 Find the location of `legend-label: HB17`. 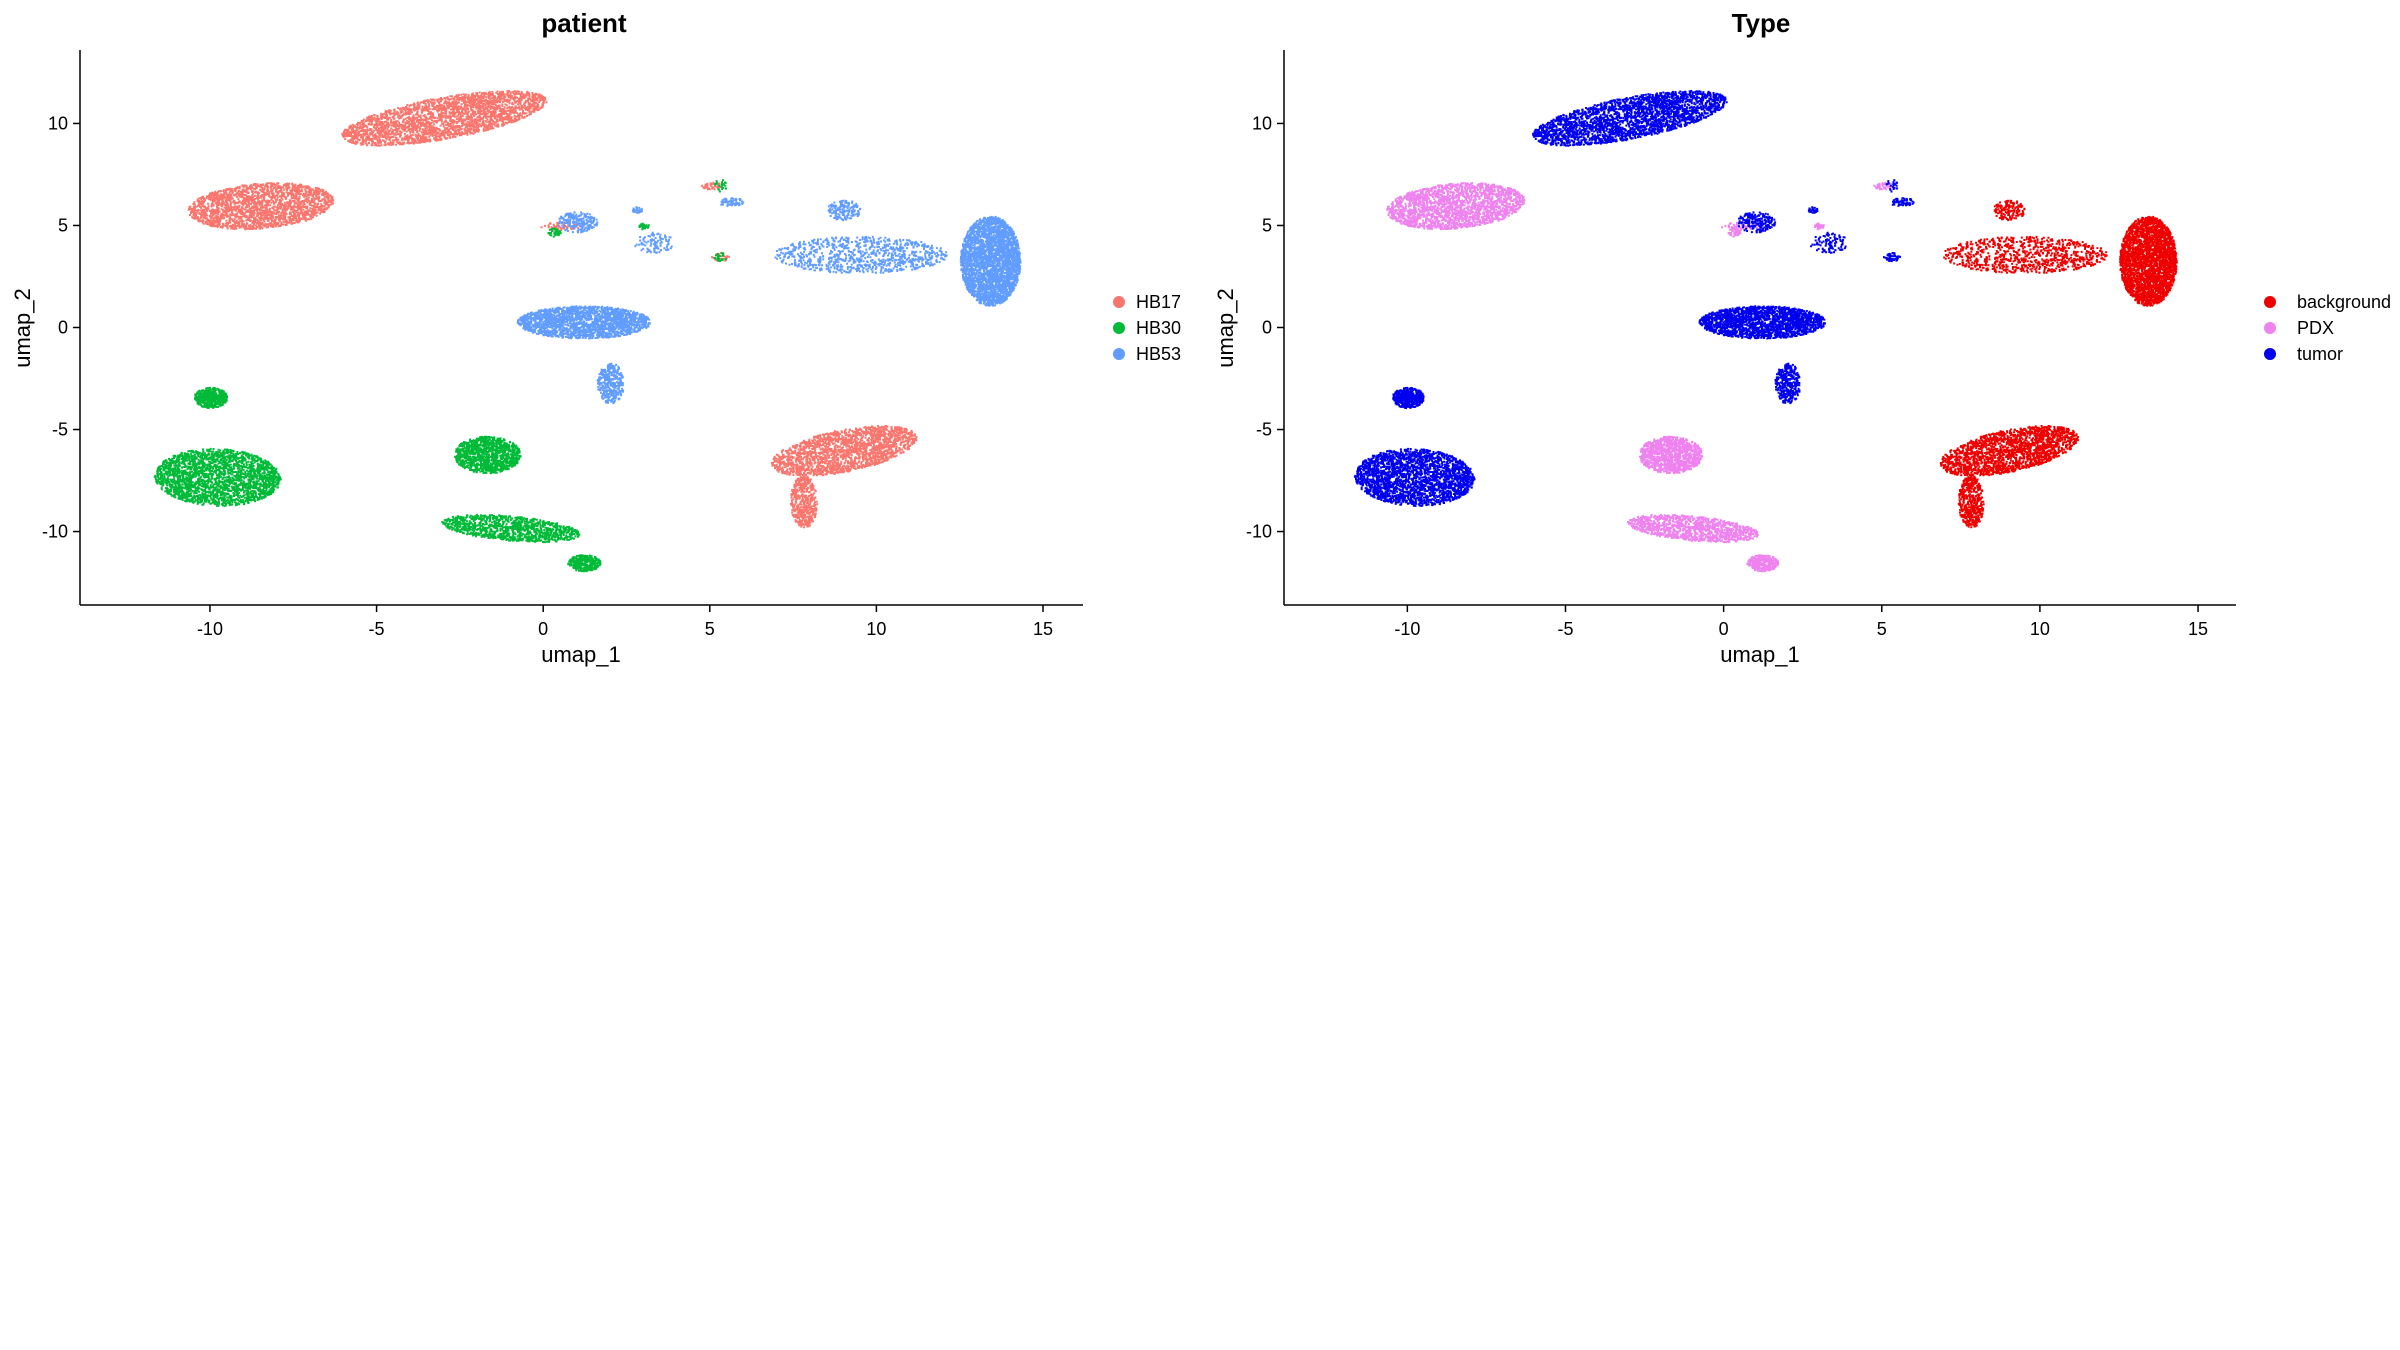

legend-label: HB17 is located at coordinates (1158, 302).